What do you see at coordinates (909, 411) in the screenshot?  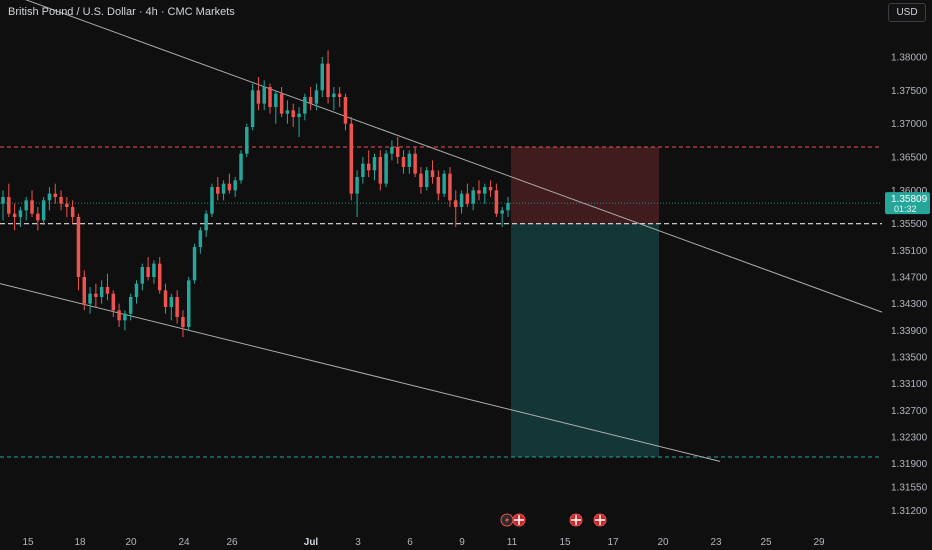 I see `y-axis-tick: 1.32700` at bounding box center [909, 411].